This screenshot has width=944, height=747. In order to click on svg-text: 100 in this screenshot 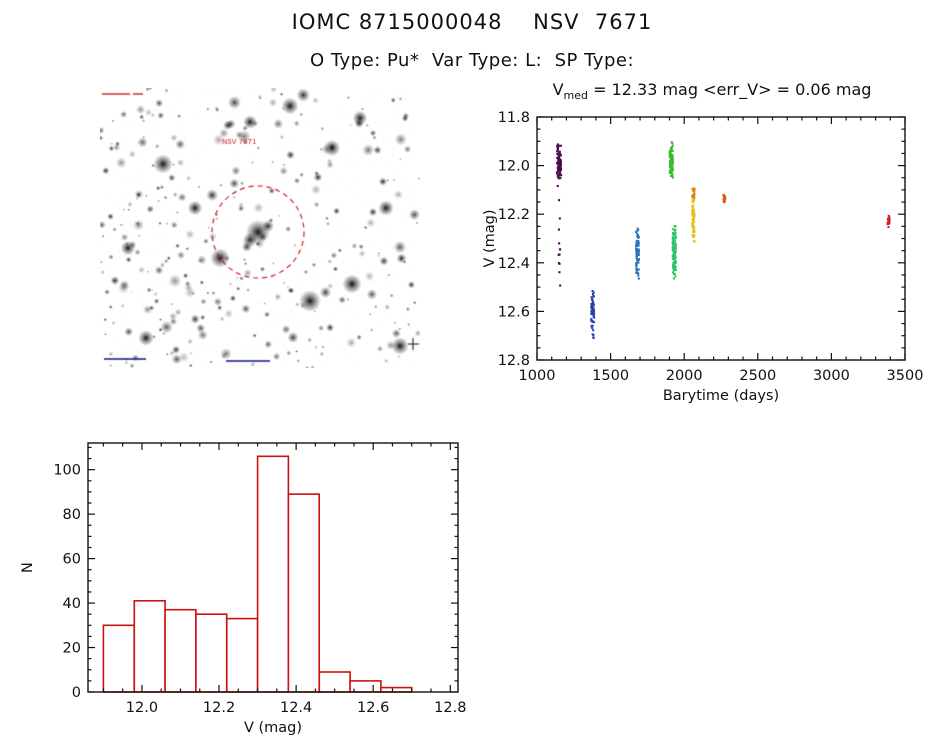, I will do `click(67, 471)`.